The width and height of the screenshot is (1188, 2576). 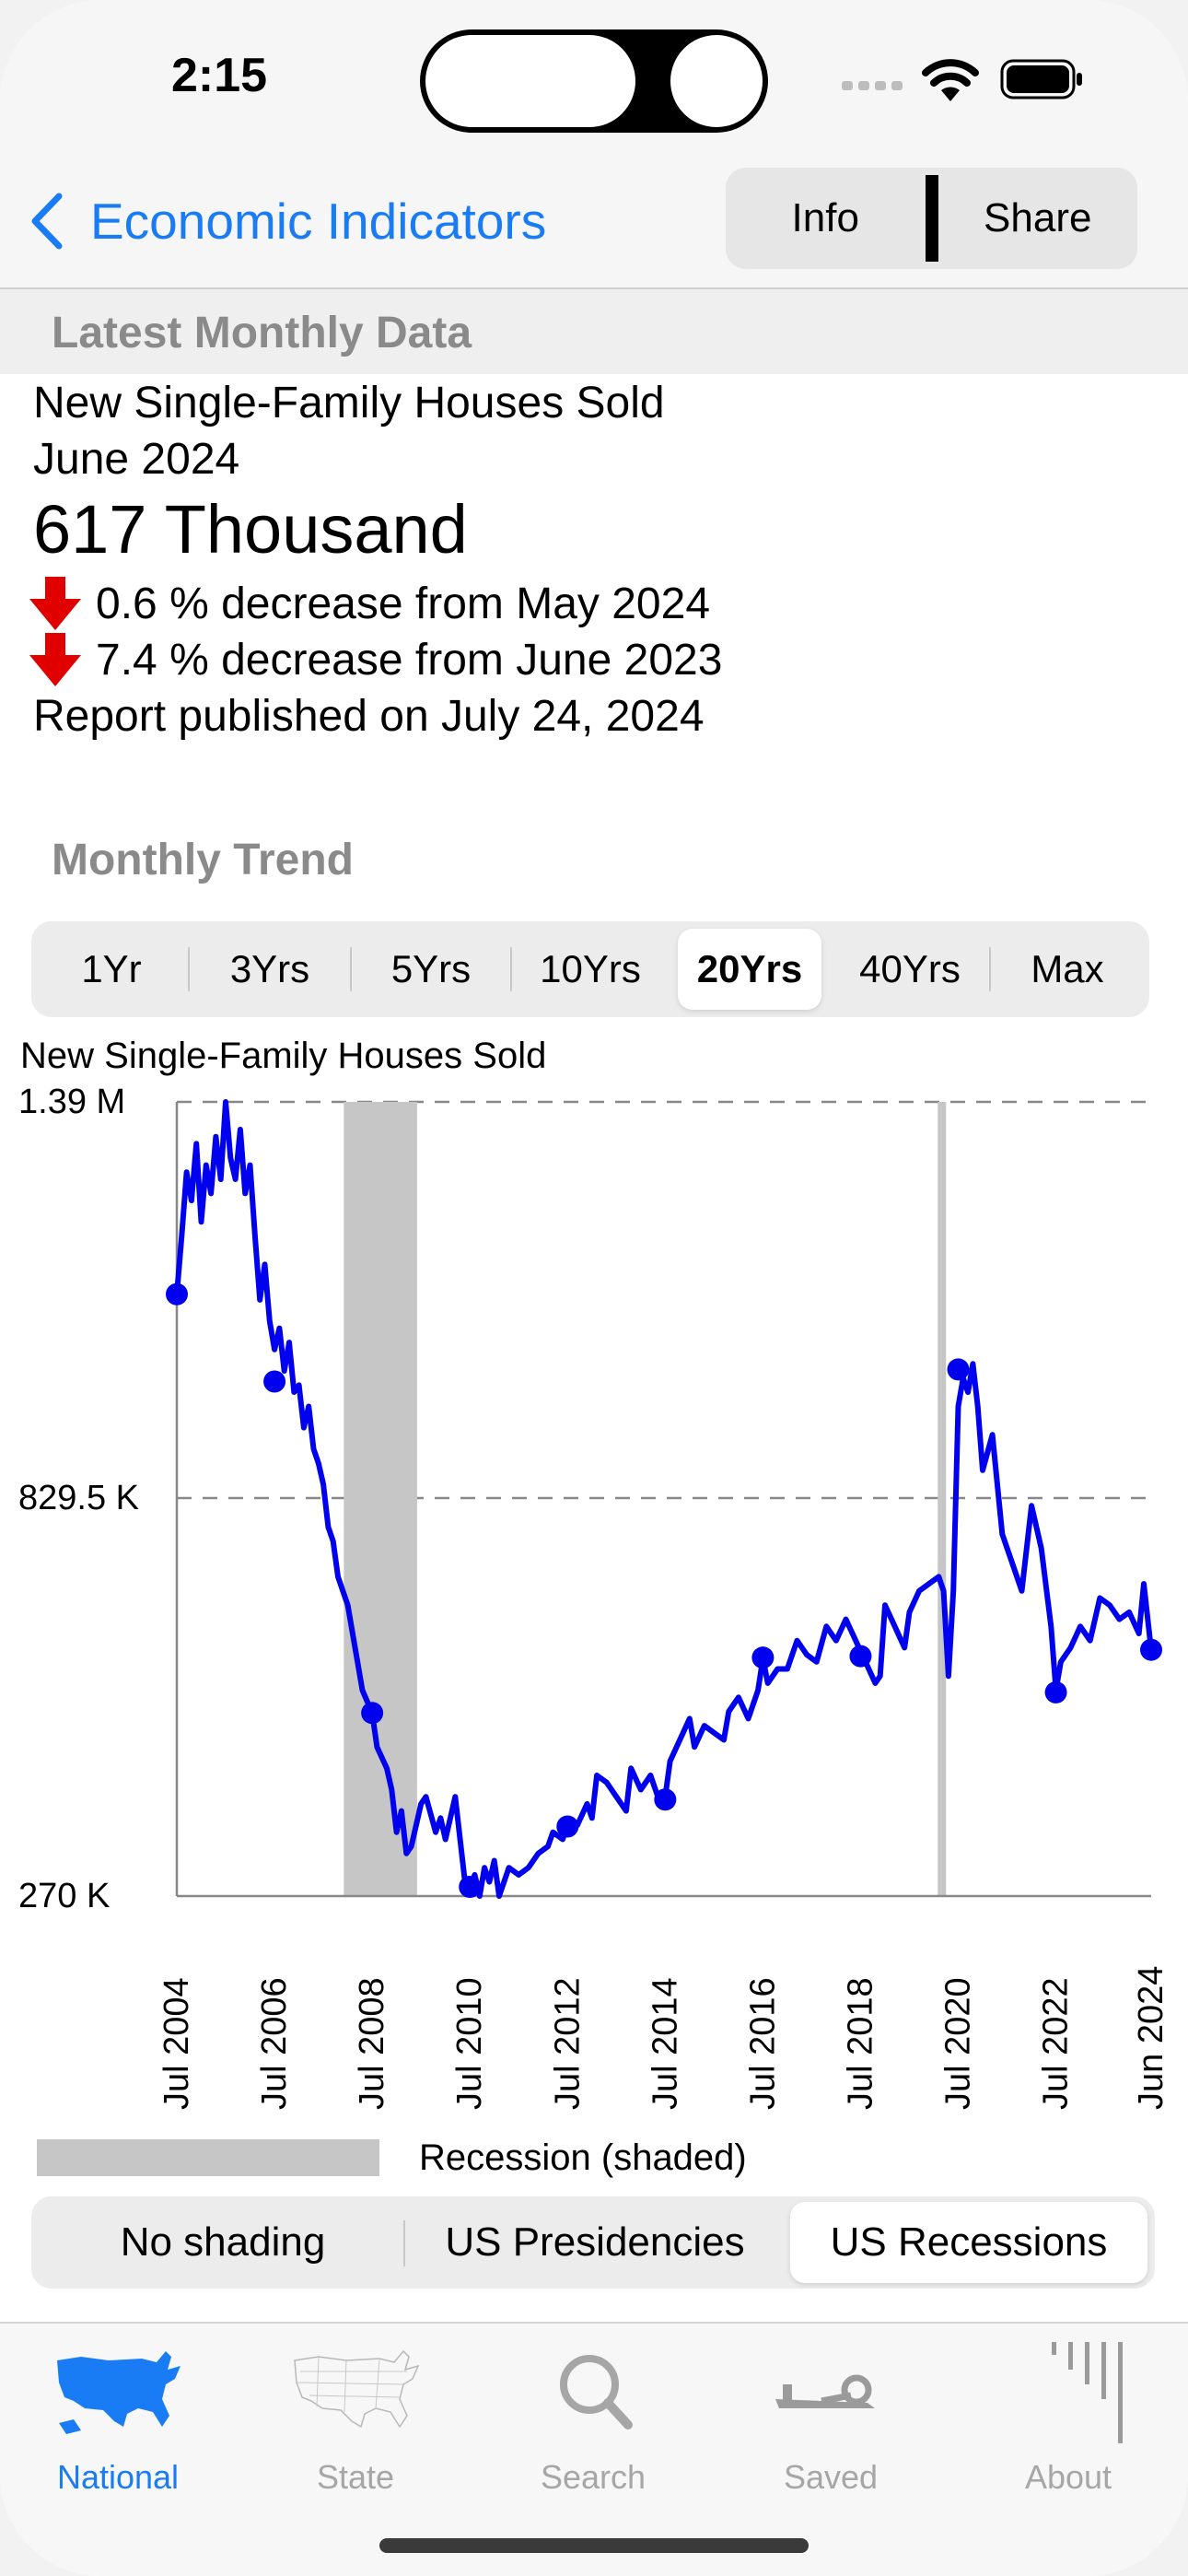 I want to click on x-tick-label: Jul 2004, so click(x=176, y=2044).